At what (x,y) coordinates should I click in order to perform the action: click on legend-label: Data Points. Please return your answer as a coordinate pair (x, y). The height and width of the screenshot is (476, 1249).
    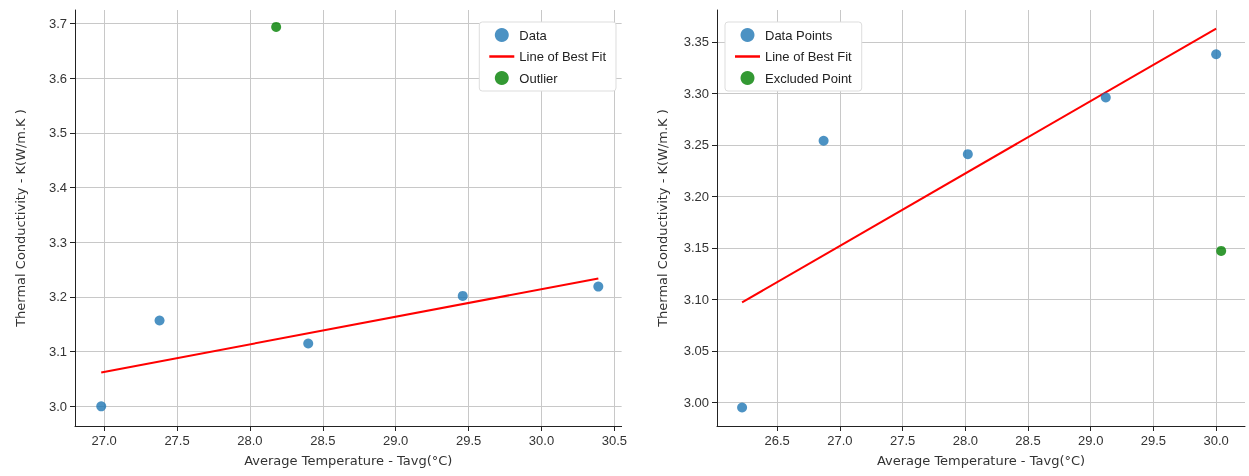
    Looking at the image, I should click on (799, 35).